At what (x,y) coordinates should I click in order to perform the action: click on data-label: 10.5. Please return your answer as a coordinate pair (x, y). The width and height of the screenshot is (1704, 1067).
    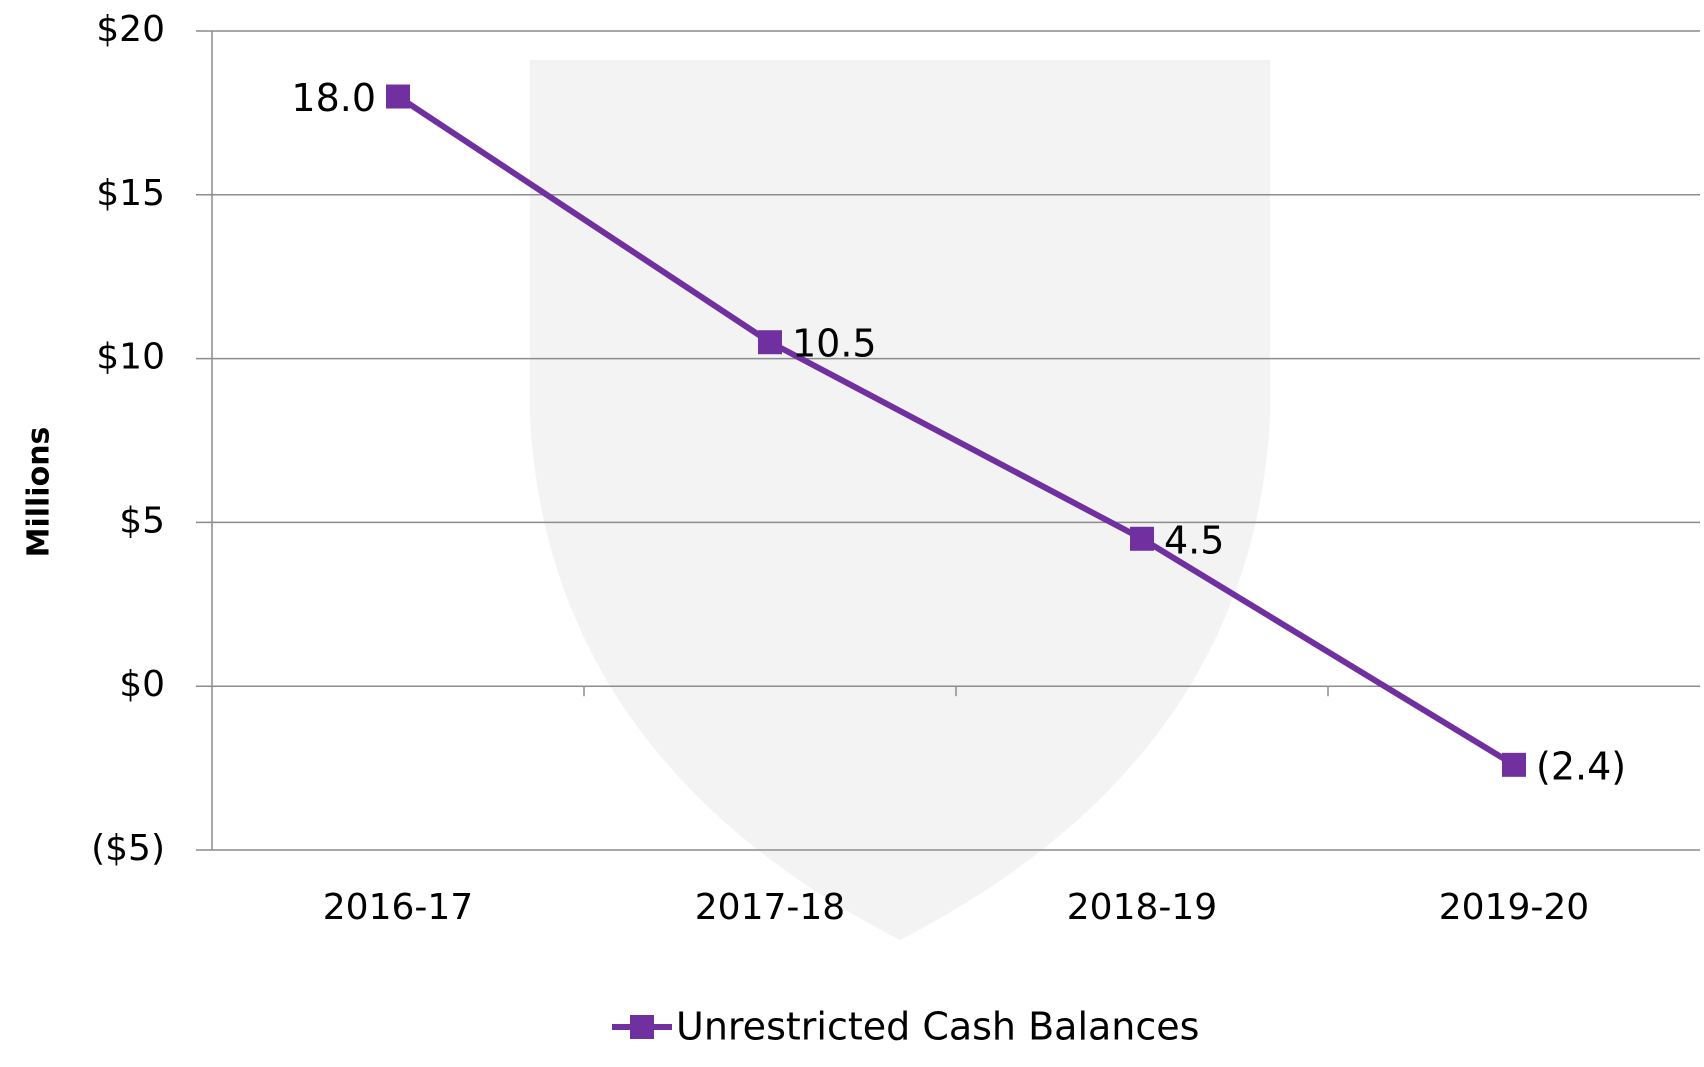
    Looking at the image, I should click on (834, 344).